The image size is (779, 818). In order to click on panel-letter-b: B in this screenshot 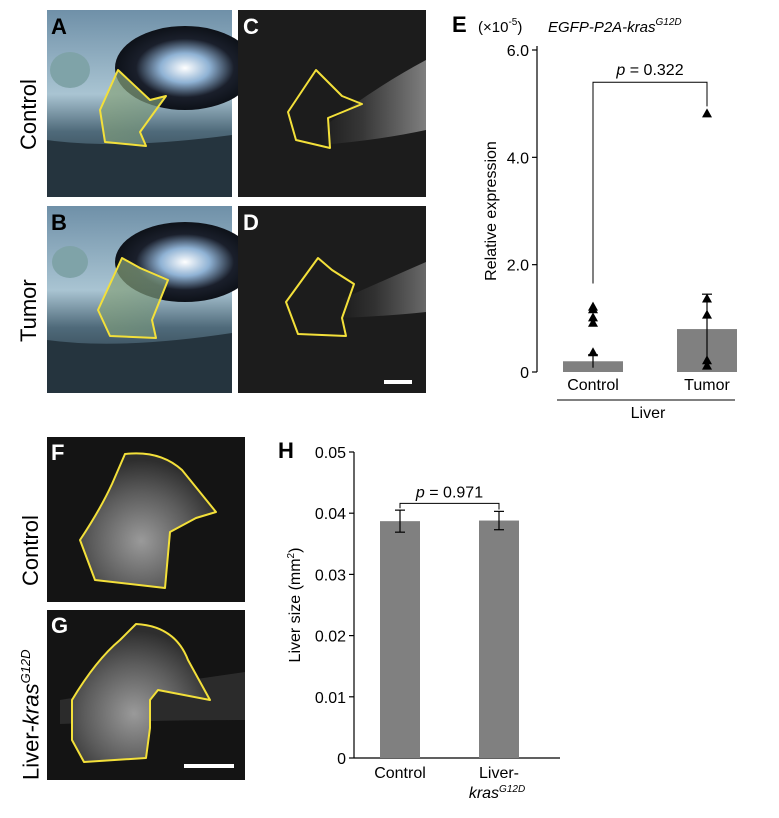, I will do `click(59, 222)`.